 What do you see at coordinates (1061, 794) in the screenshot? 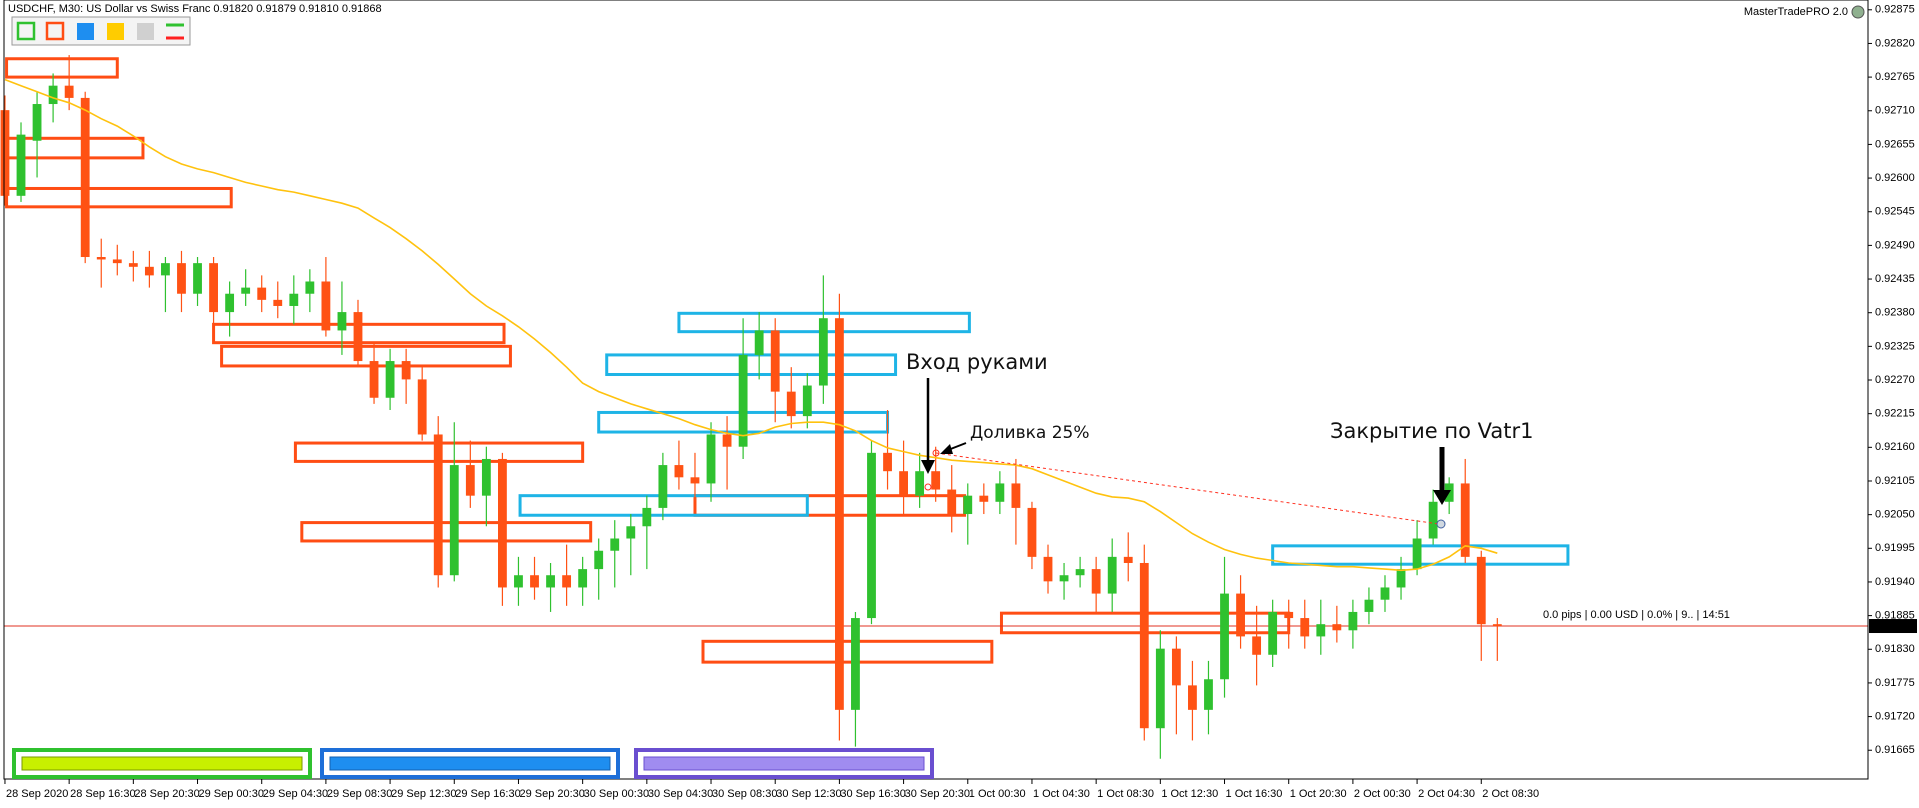
I see `x-tick-label: 1 Oct 04:30` at bounding box center [1061, 794].